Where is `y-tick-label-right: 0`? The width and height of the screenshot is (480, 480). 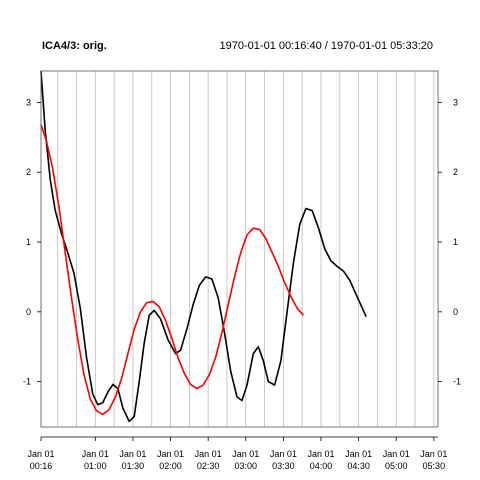 y-tick-label-right: 0 is located at coordinates (455, 312).